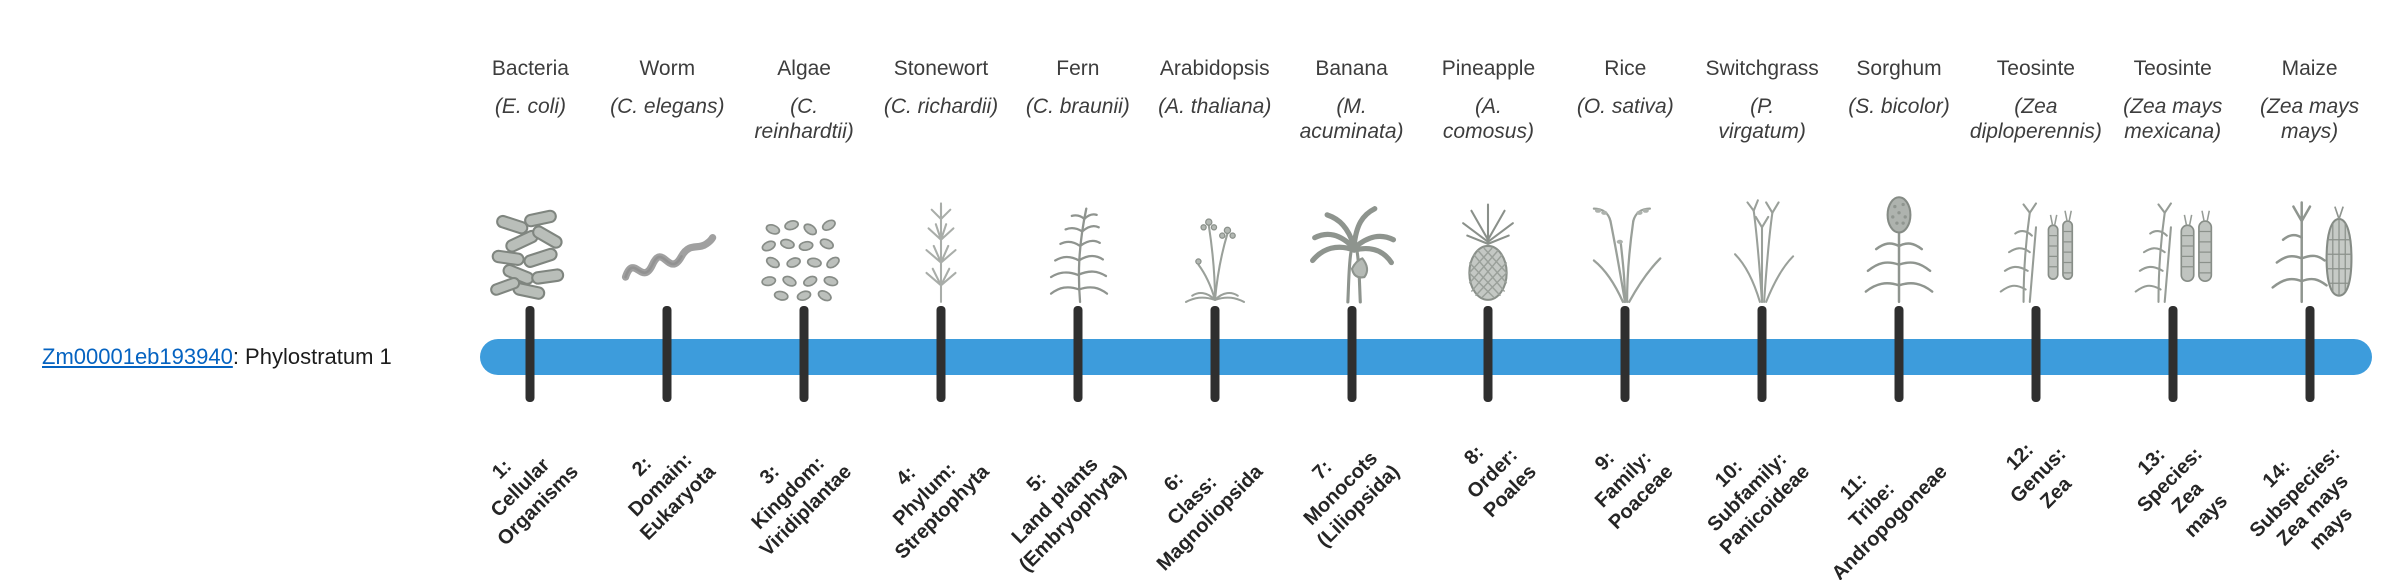  Describe the element at coordinates (530, 106) in the screenshot. I see `taxon-scientific-name: (E. coli)` at that location.